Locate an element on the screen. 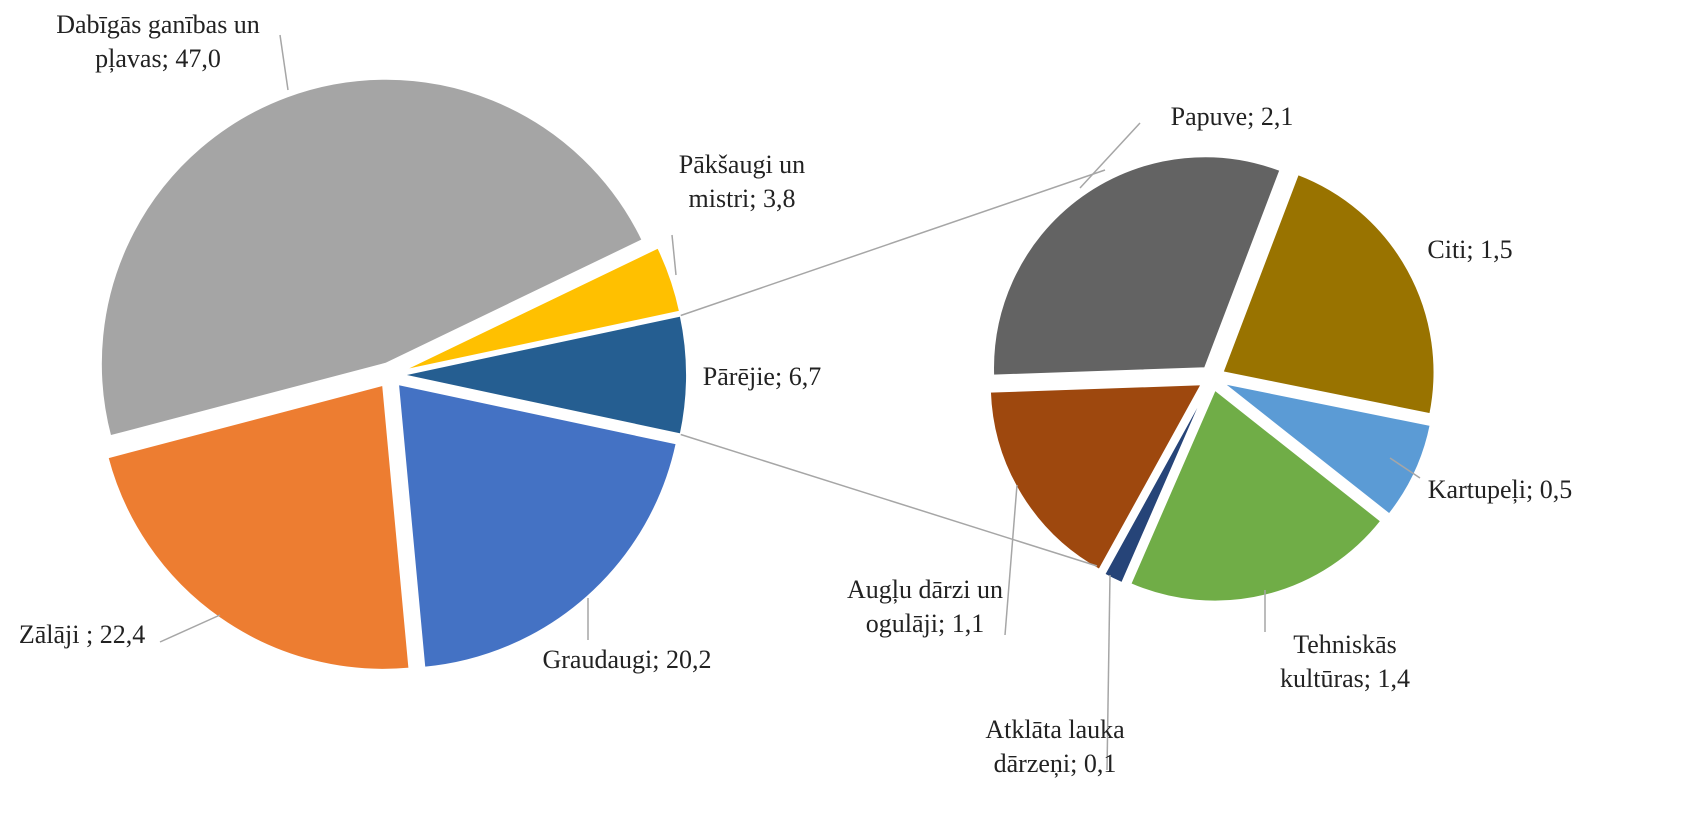  label-category: Kartupeļi is located at coordinates (1476, 489).